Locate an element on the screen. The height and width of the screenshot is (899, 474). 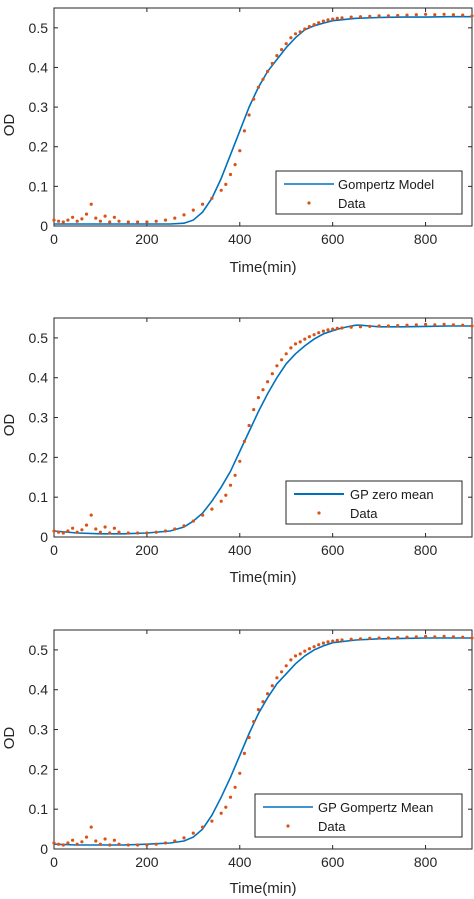
y-tick-label: 0 is located at coordinates (44, 849).